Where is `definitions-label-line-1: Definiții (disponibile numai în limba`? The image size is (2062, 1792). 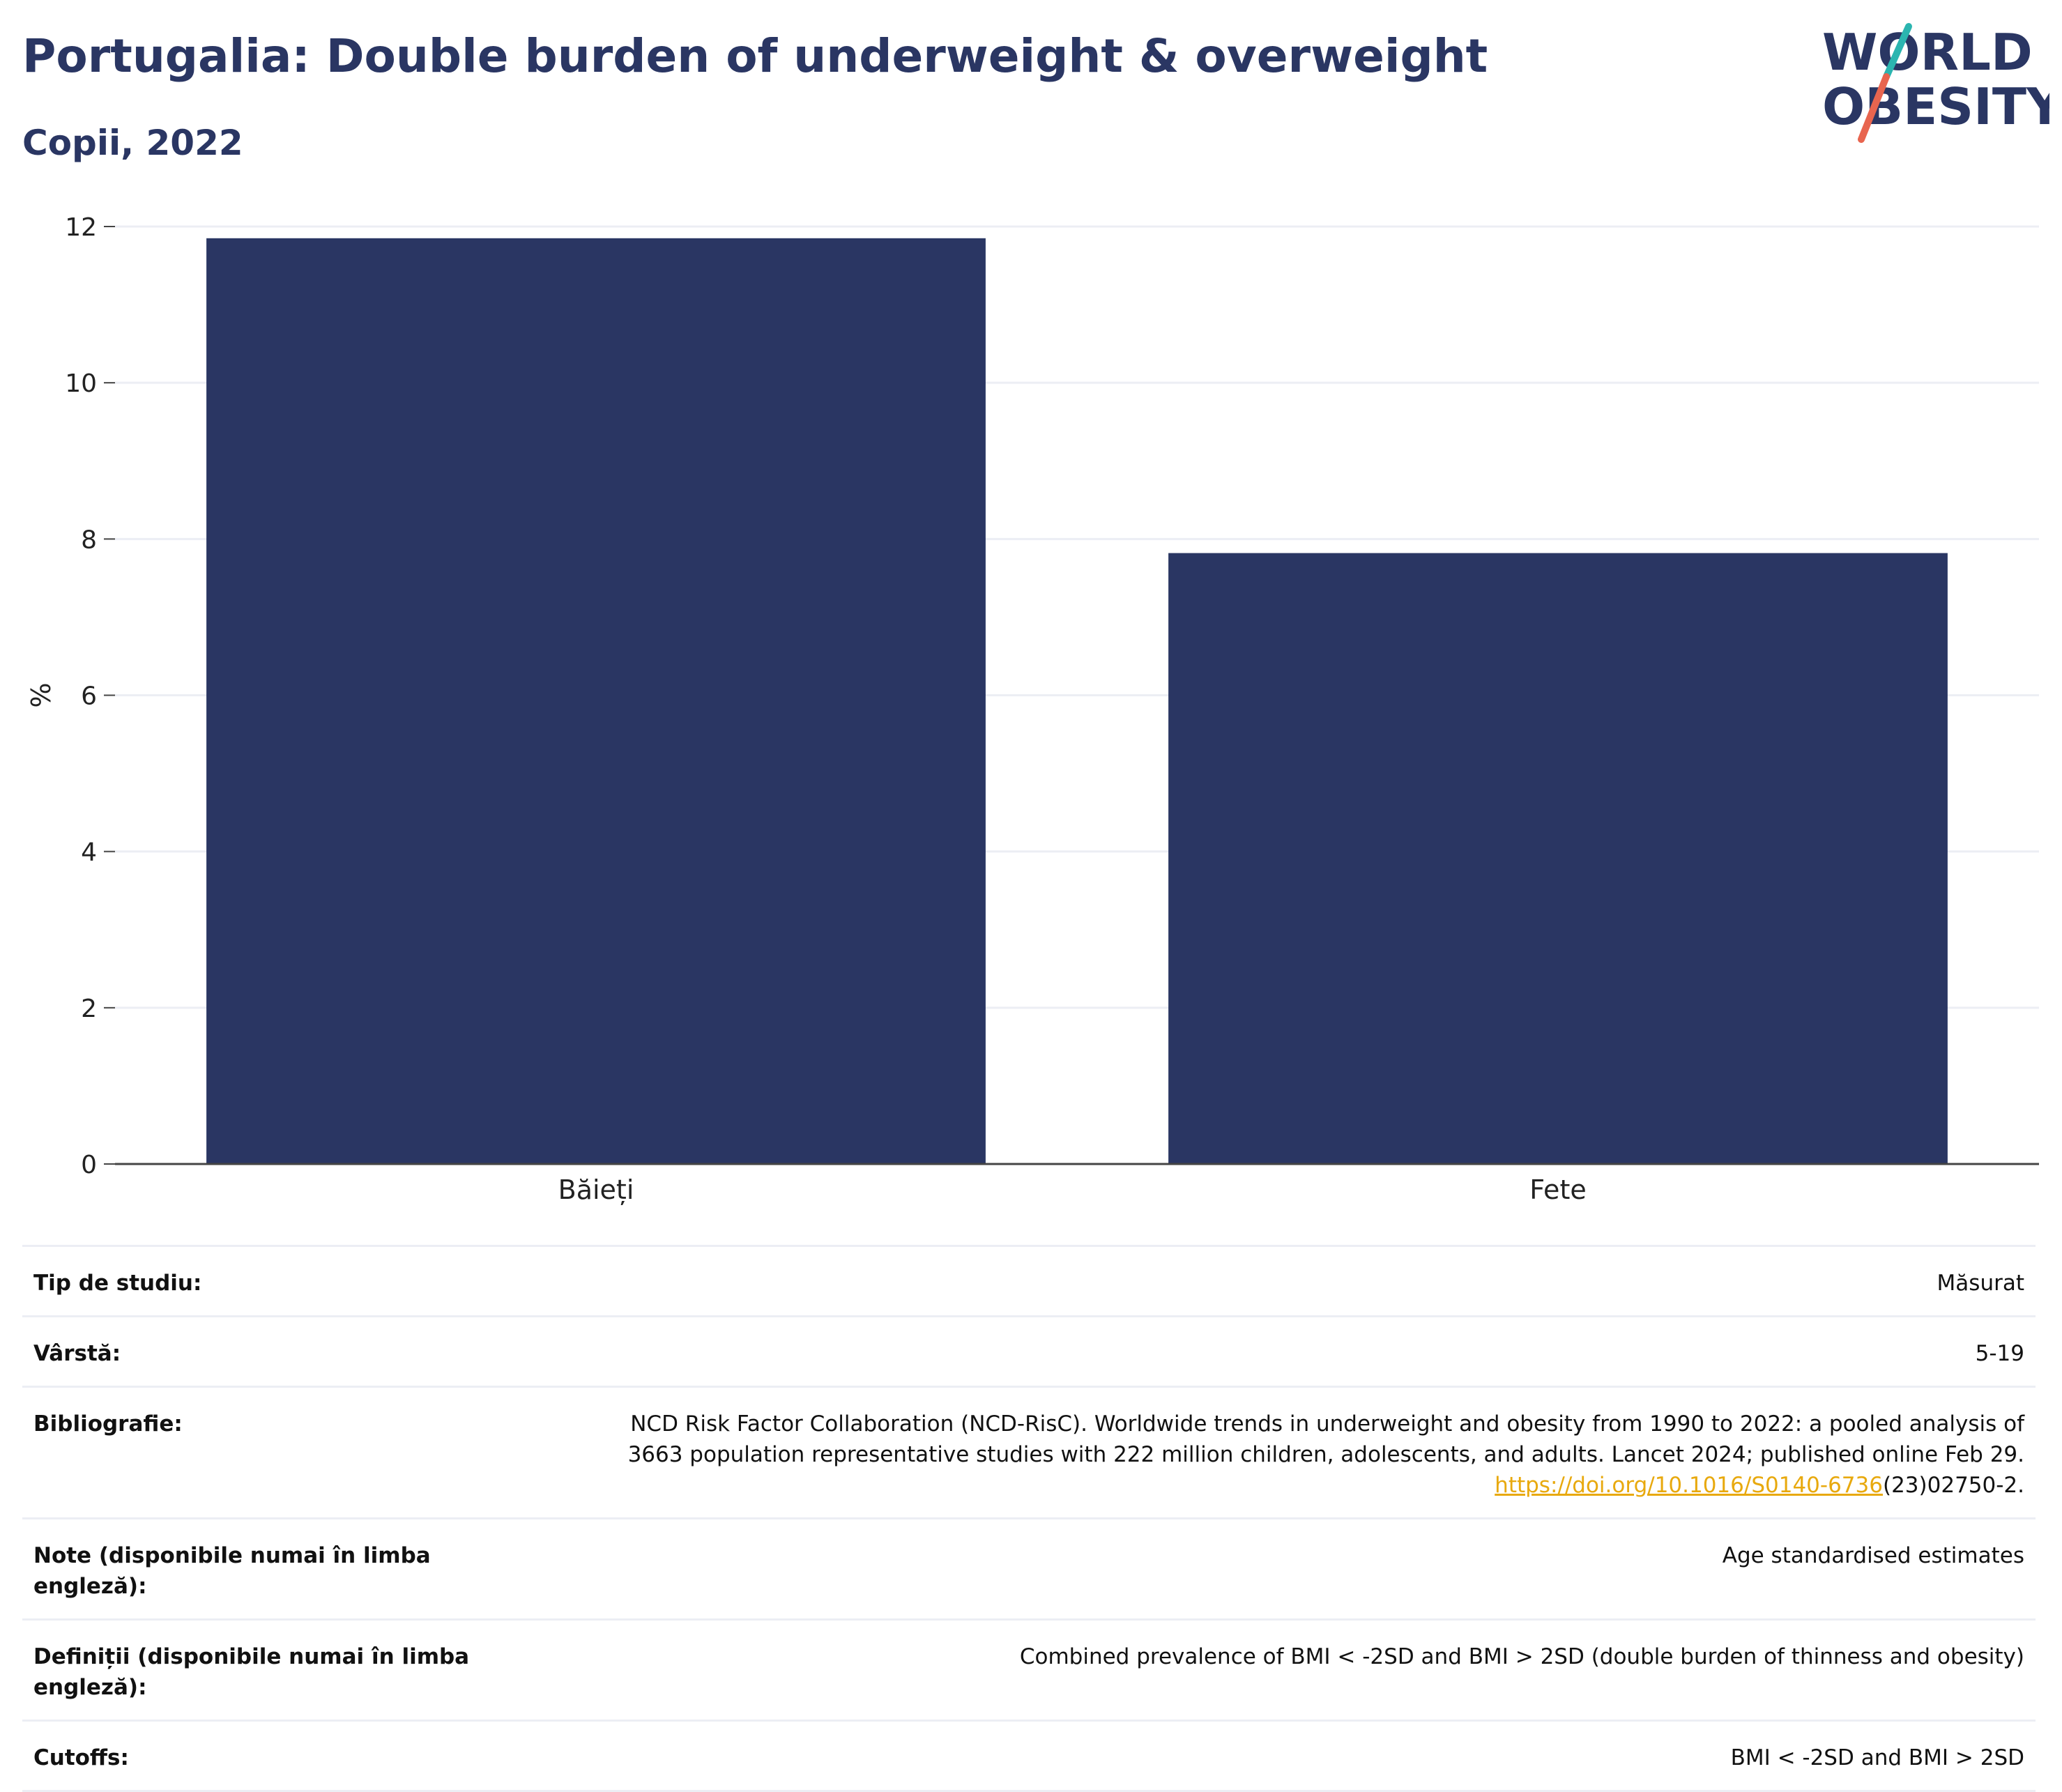 definitions-label-line-1: Definiții (disponibile numai în limba is located at coordinates (251, 1656).